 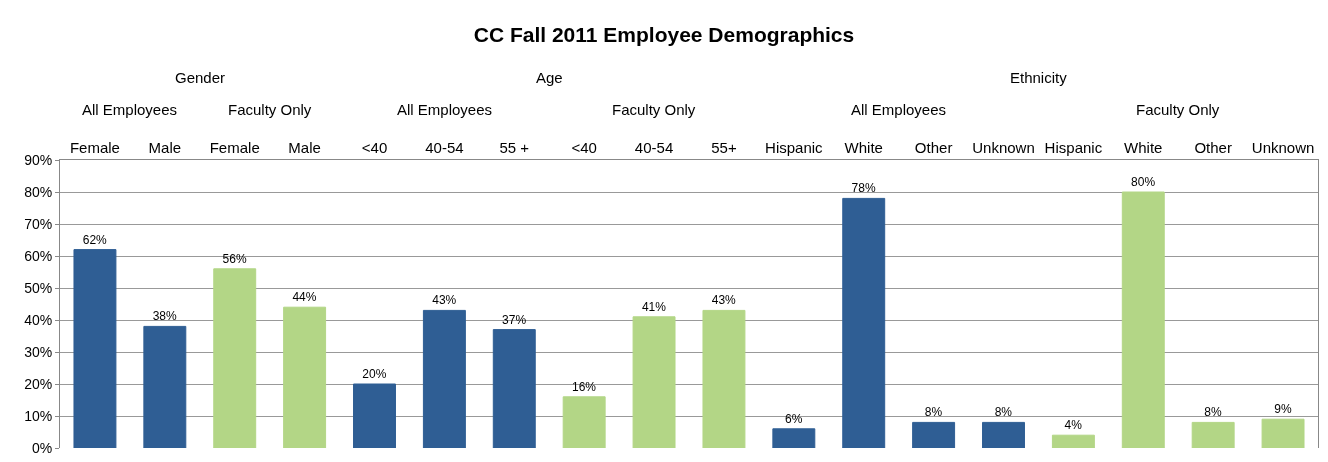 I want to click on data-label: 6%, so click(x=794, y=418).